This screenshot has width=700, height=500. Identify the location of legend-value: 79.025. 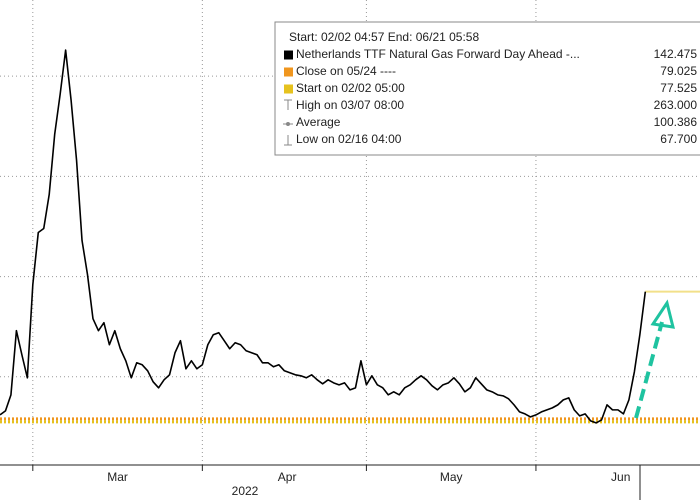
(678, 71).